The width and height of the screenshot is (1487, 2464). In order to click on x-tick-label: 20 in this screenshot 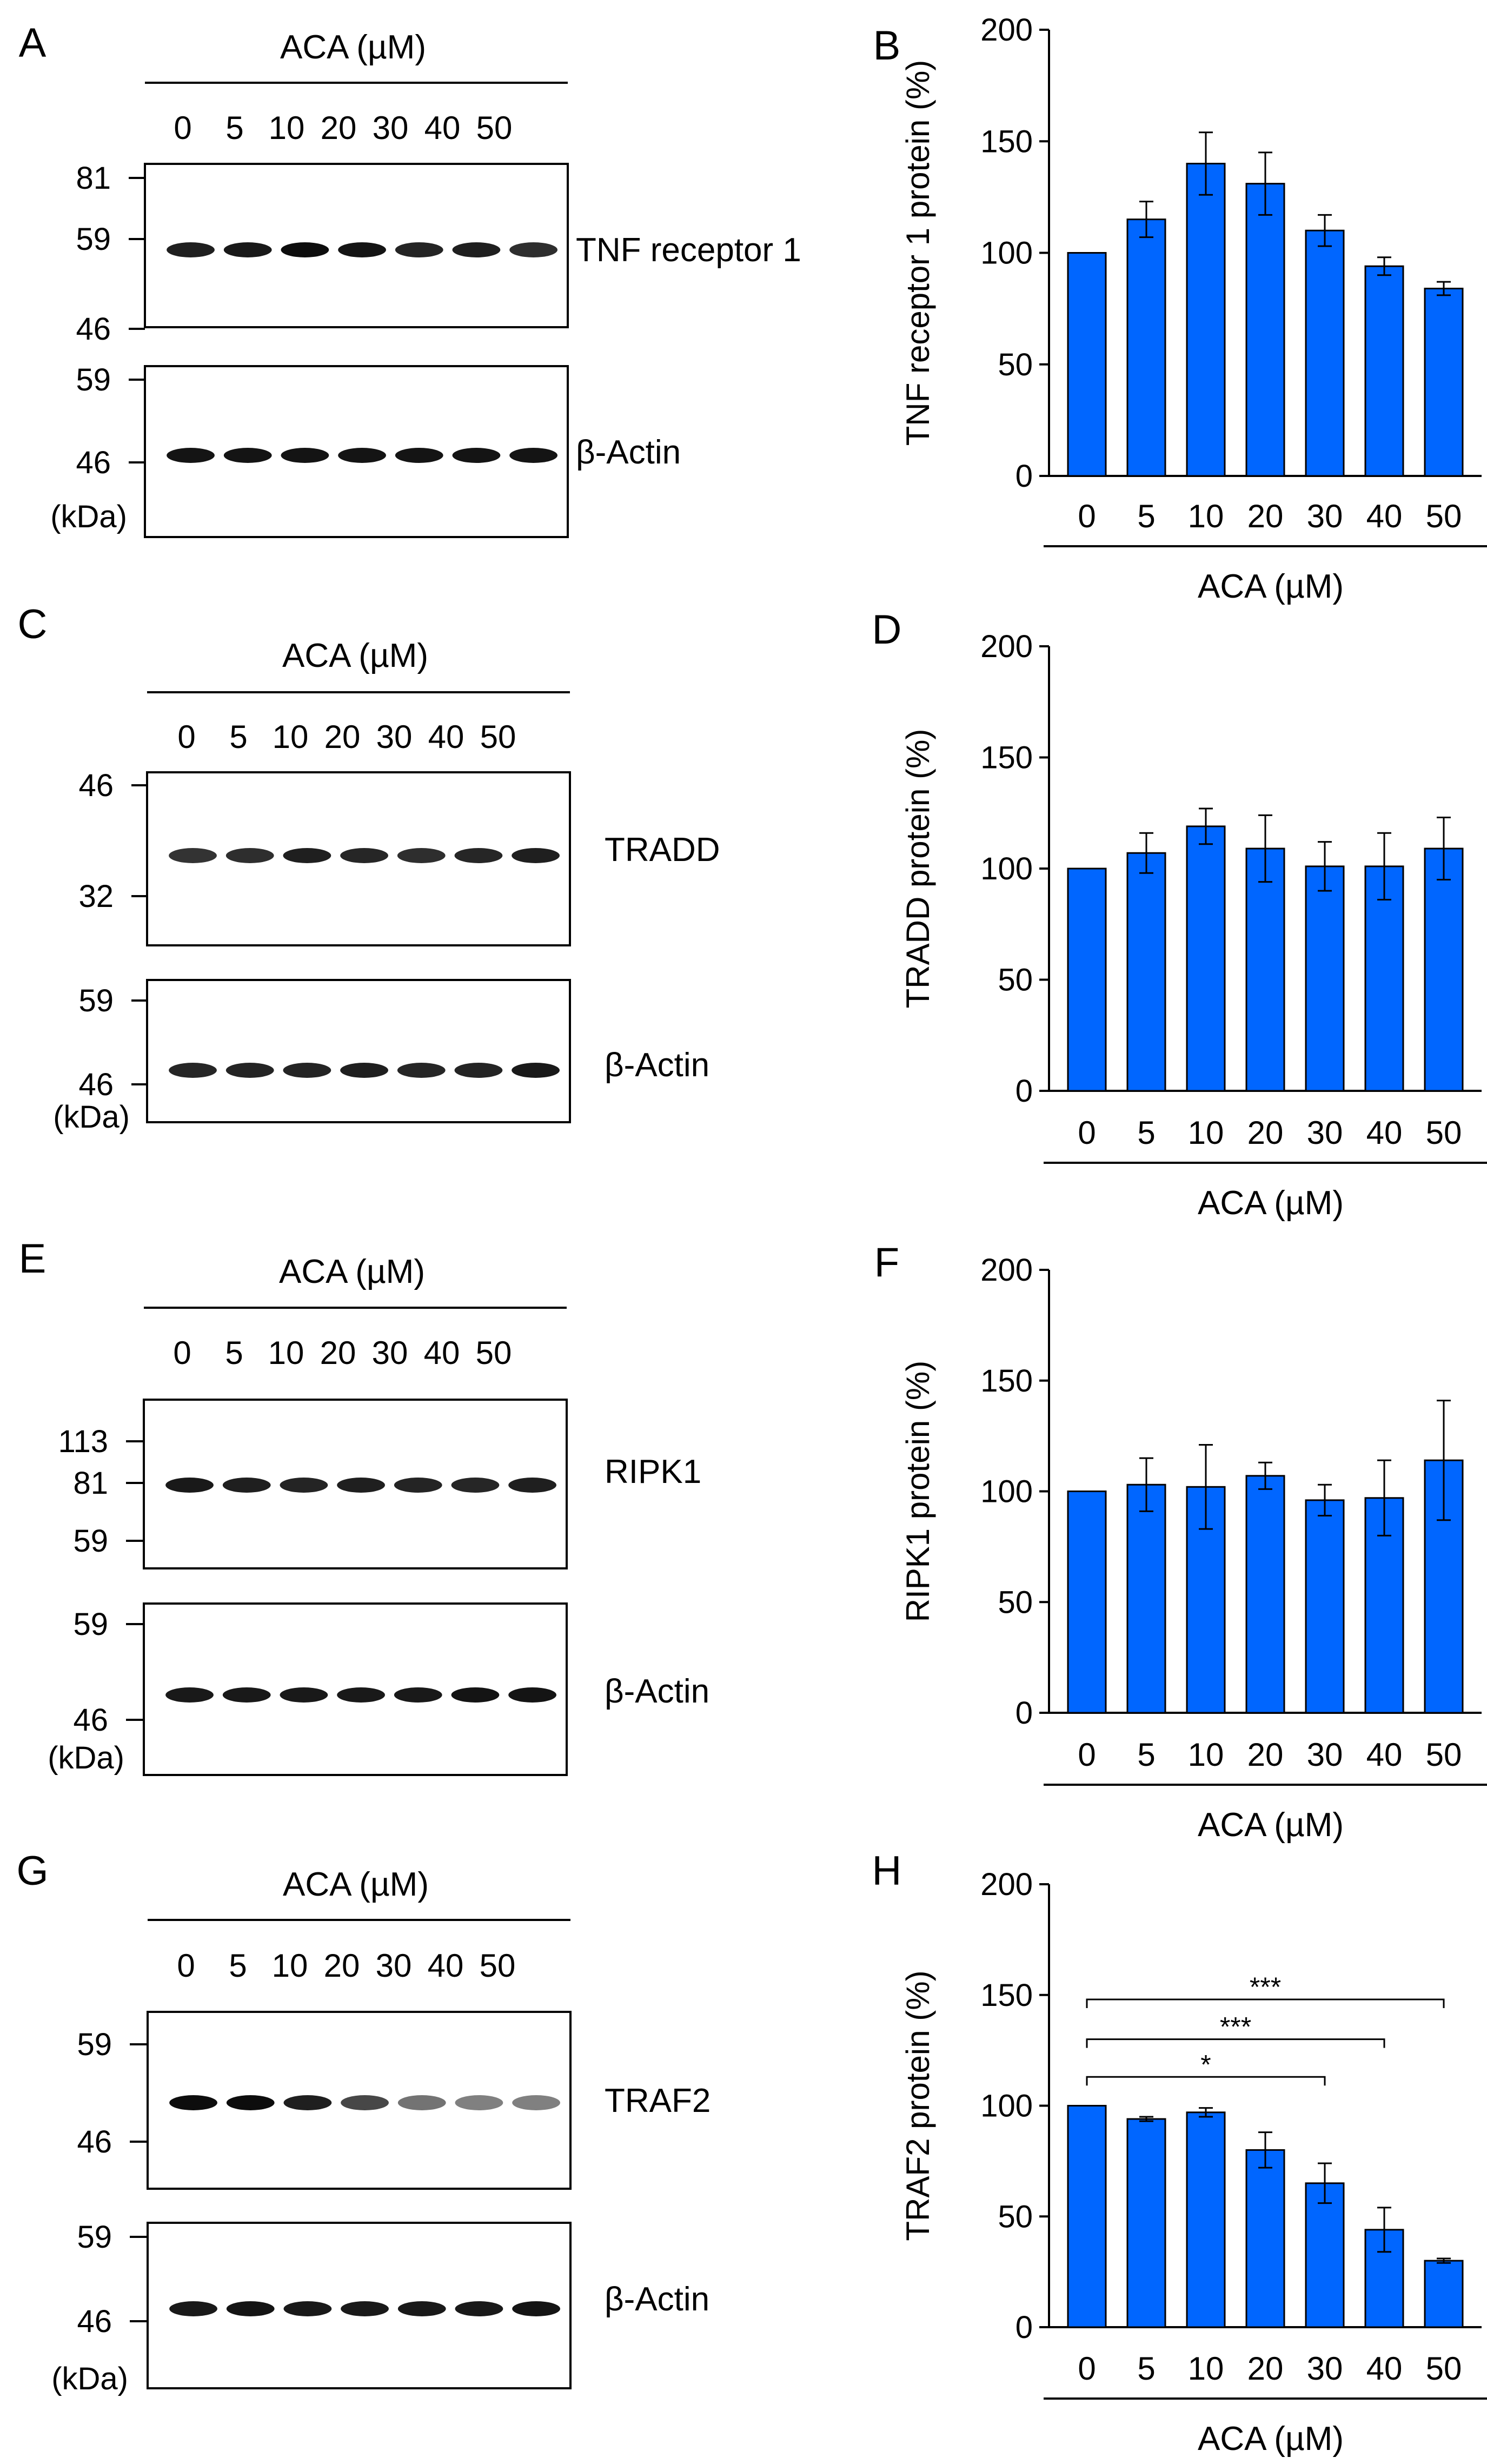, I will do `click(1265, 516)`.